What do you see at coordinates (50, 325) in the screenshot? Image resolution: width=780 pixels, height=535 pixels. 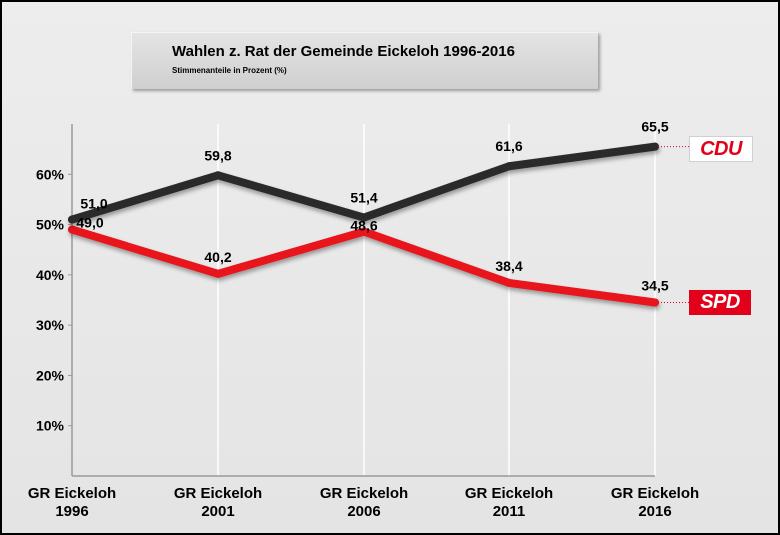 I see `y-tick-label: 30%` at bounding box center [50, 325].